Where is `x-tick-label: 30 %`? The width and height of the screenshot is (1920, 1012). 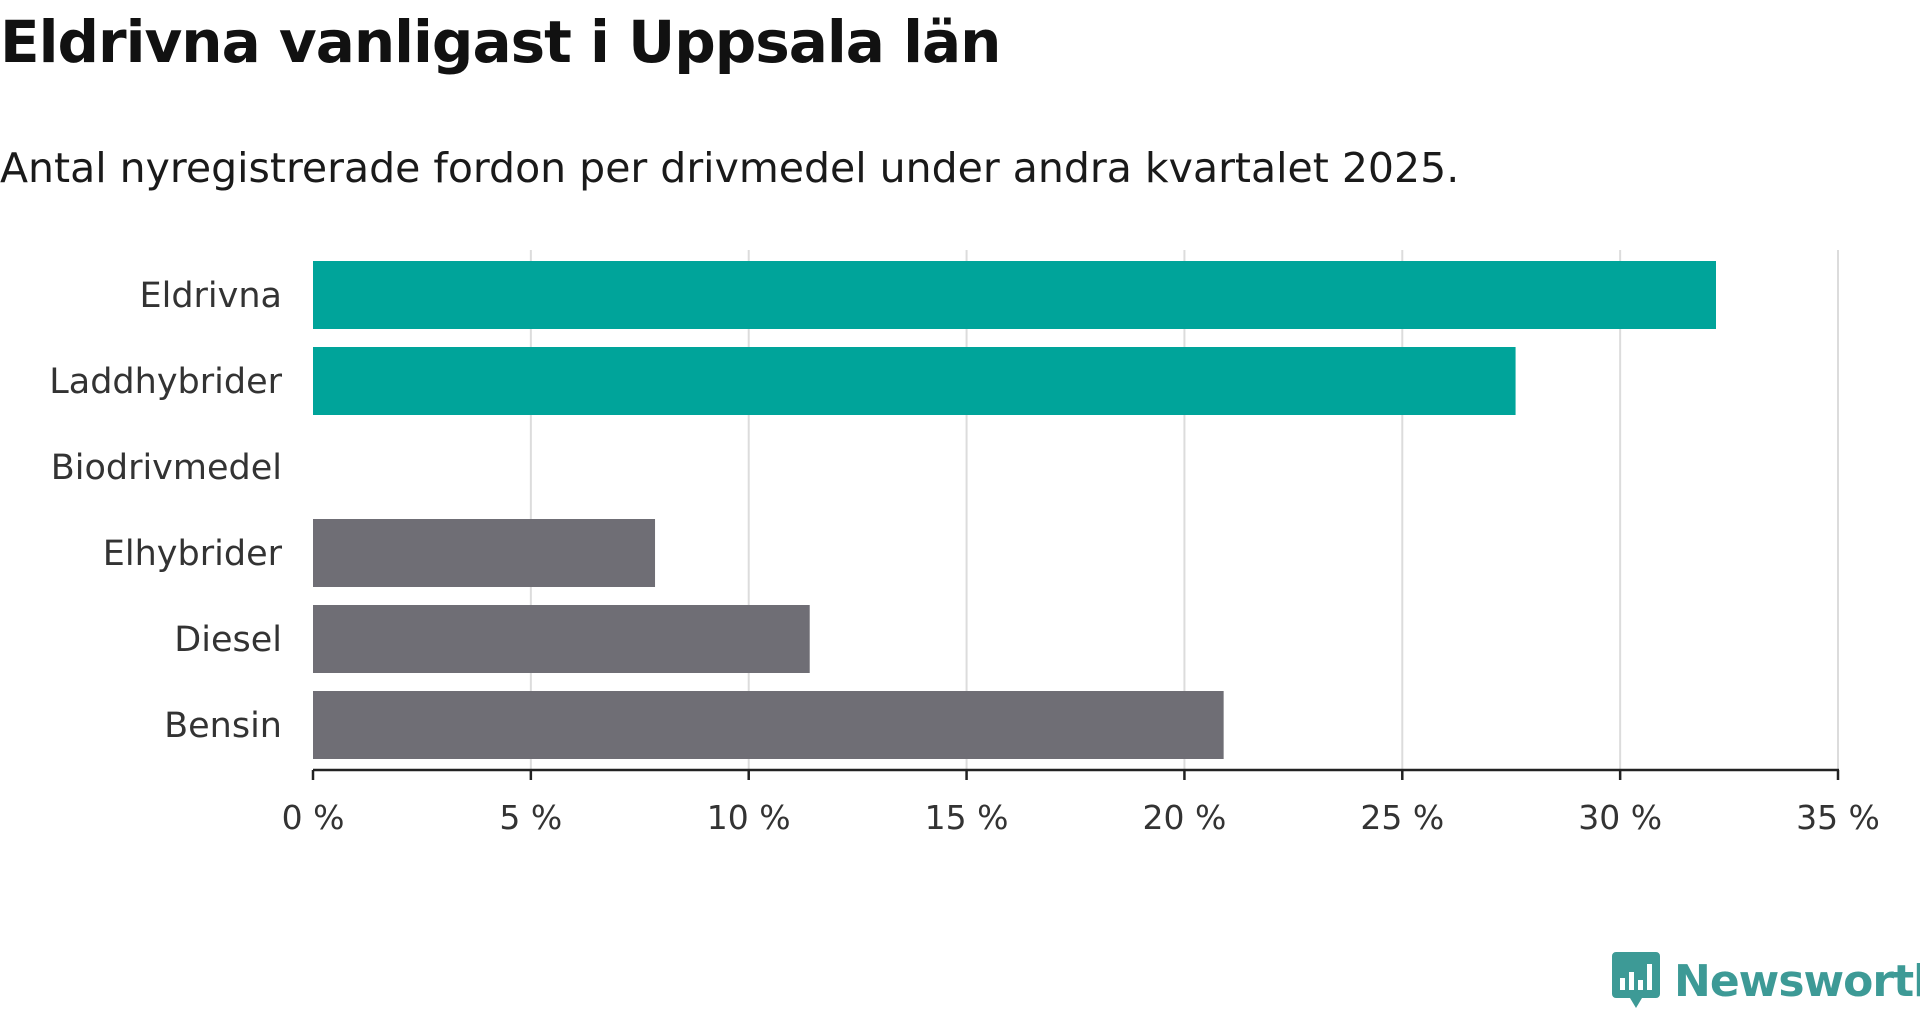 x-tick-label: 30 % is located at coordinates (1620, 817).